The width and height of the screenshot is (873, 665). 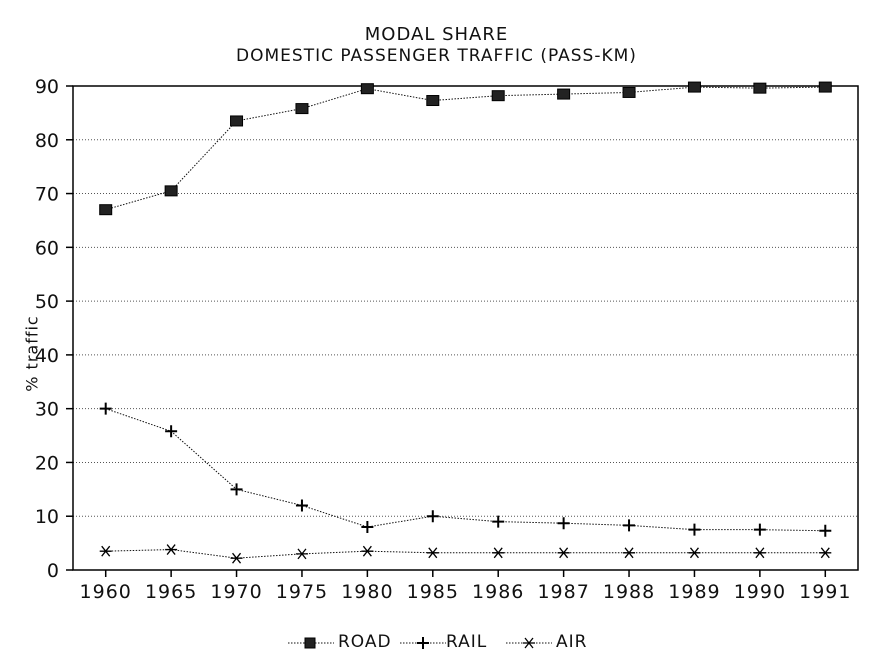 What do you see at coordinates (47, 248) in the screenshot?
I see `y-tick-label: 60` at bounding box center [47, 248].